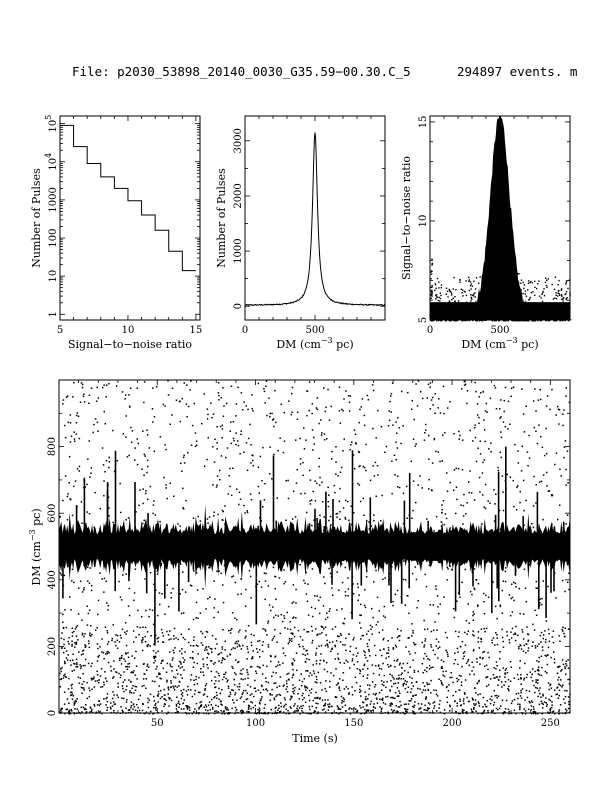 This screenshot has width=612, height=792. Describe the element at coordinates (238, 250) in the screenshot. I see `dmhist-ytick-label: 1000` at that location.